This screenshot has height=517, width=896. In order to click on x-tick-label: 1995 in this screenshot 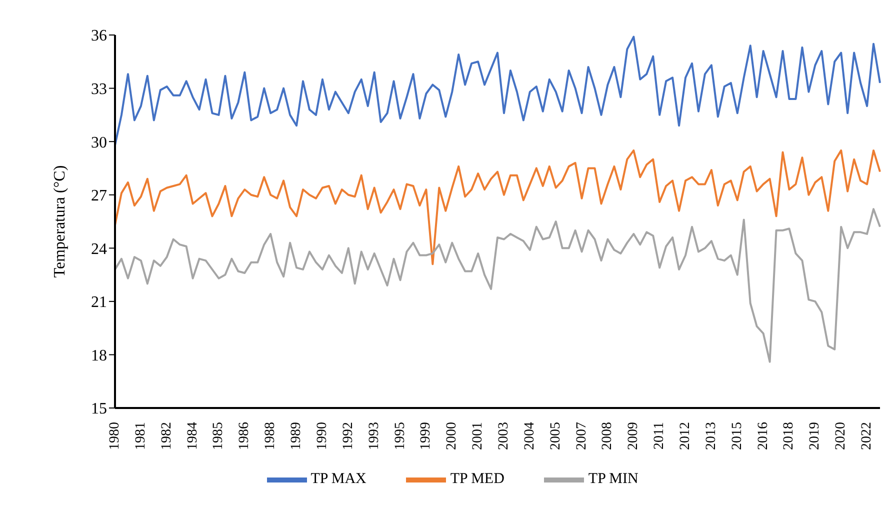, I will do `click(400, 436)`.